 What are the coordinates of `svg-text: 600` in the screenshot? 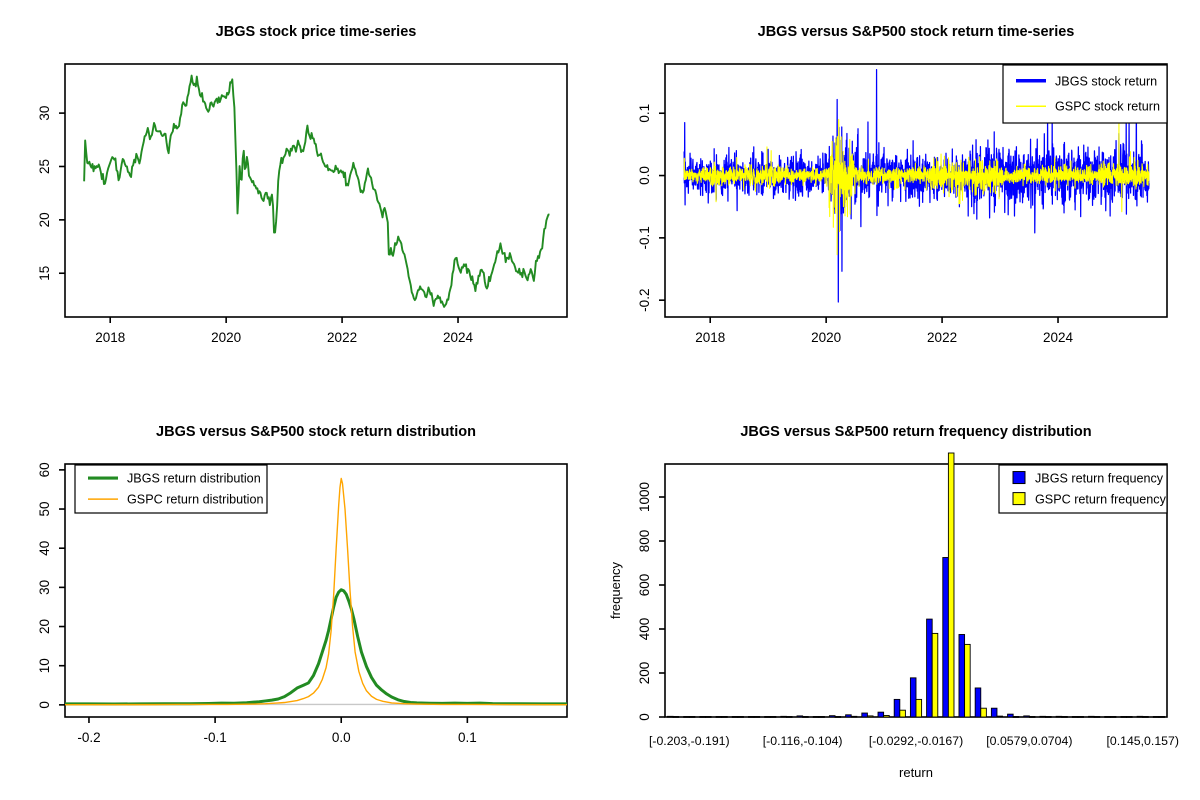 It's located at (644, 585).